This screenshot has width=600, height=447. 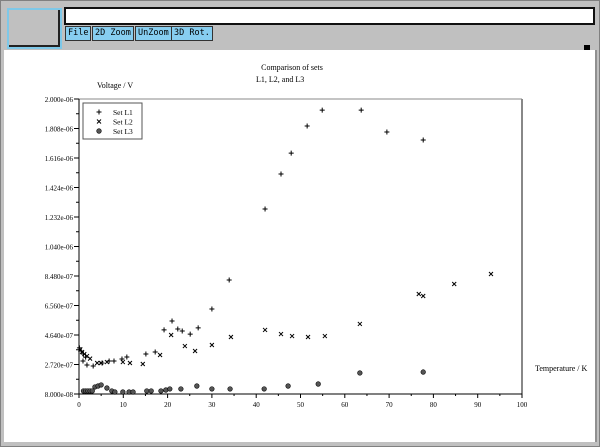 I want to click on x-axis-label: Temperature / K, so click(x=561, y=368).